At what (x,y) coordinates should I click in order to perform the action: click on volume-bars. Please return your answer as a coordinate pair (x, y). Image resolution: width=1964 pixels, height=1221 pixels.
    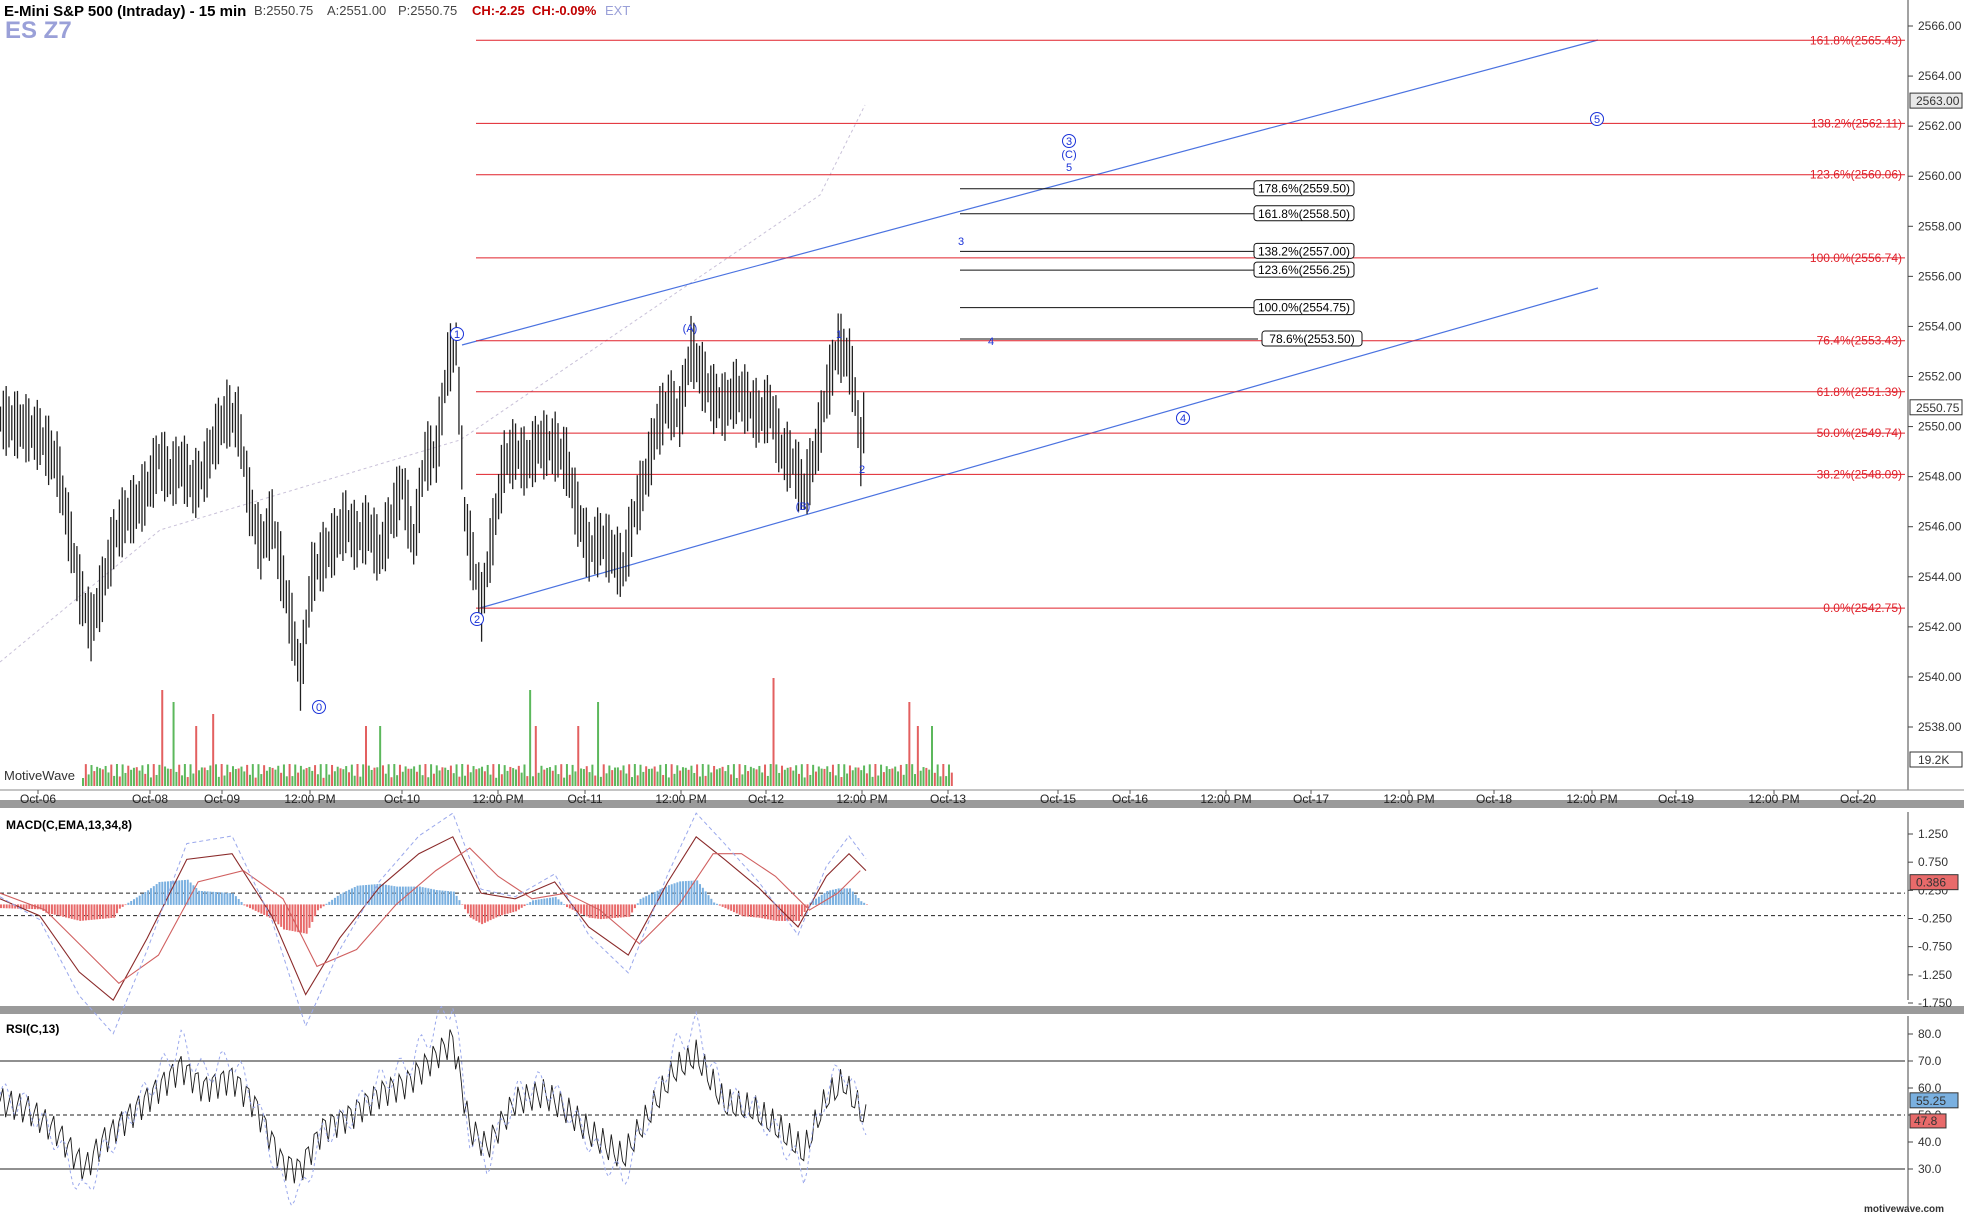
    Looking at the image, I should click on (517, 732).